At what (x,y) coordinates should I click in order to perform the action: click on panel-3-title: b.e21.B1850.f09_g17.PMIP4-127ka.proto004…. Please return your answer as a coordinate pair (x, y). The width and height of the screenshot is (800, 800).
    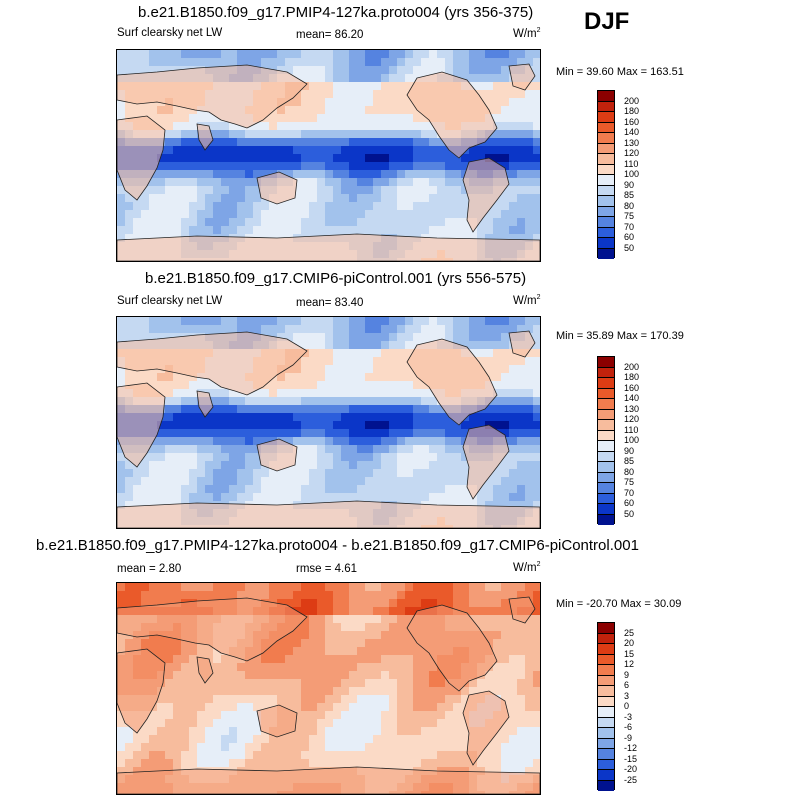
    Looking at the image, I should click on (337, 545).